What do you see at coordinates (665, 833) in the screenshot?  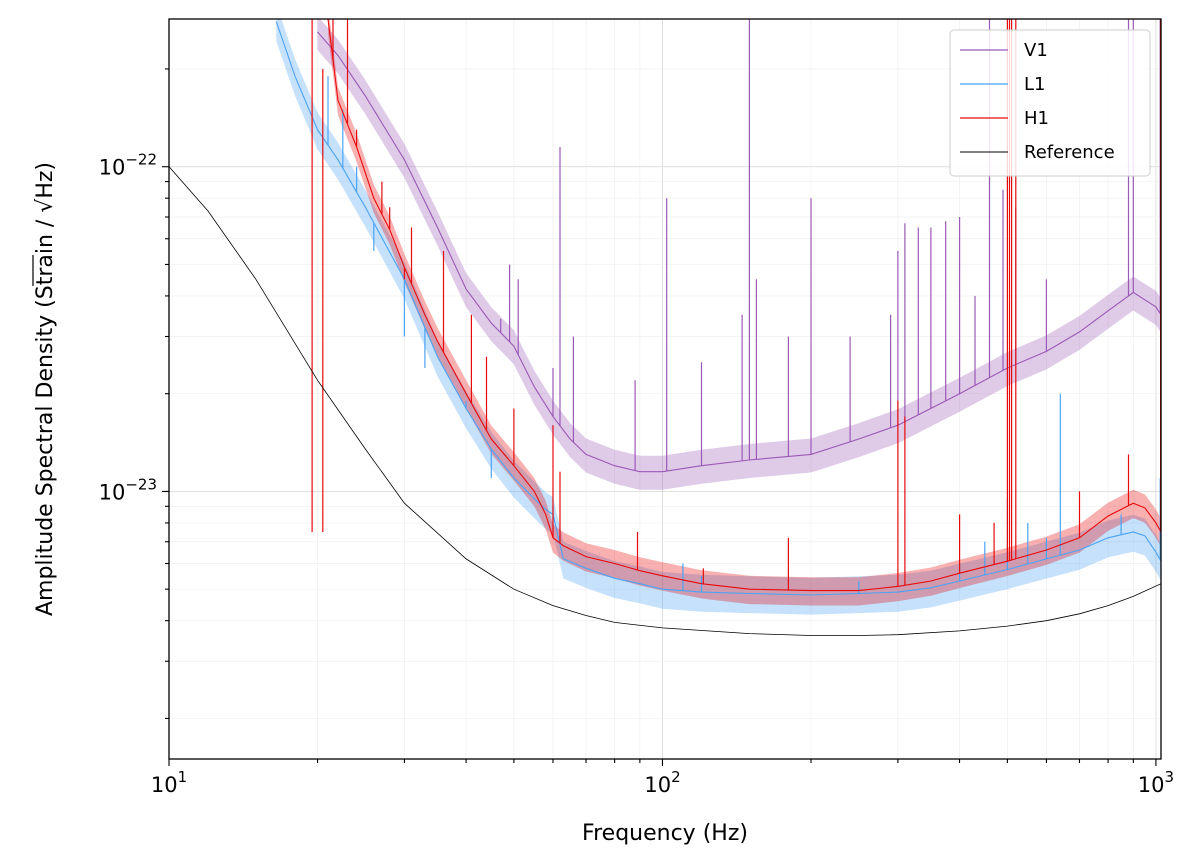 I see `x-axis-label: Frequency (Hz)` at bounding box center [665, 833].